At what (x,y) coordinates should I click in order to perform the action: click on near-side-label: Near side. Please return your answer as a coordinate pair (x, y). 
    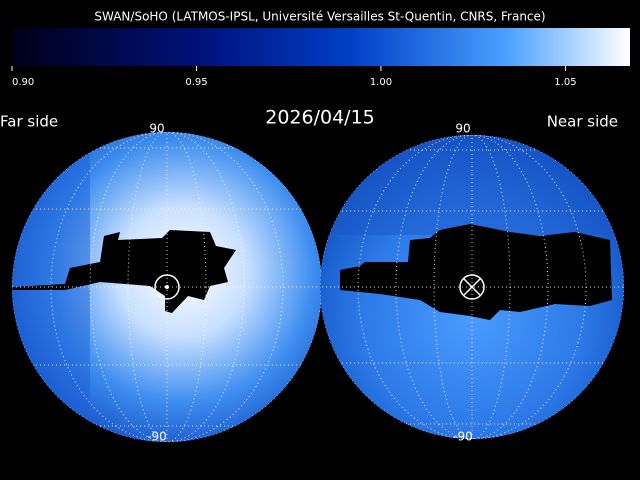
    Looking at the image, I should click on (582, 122).